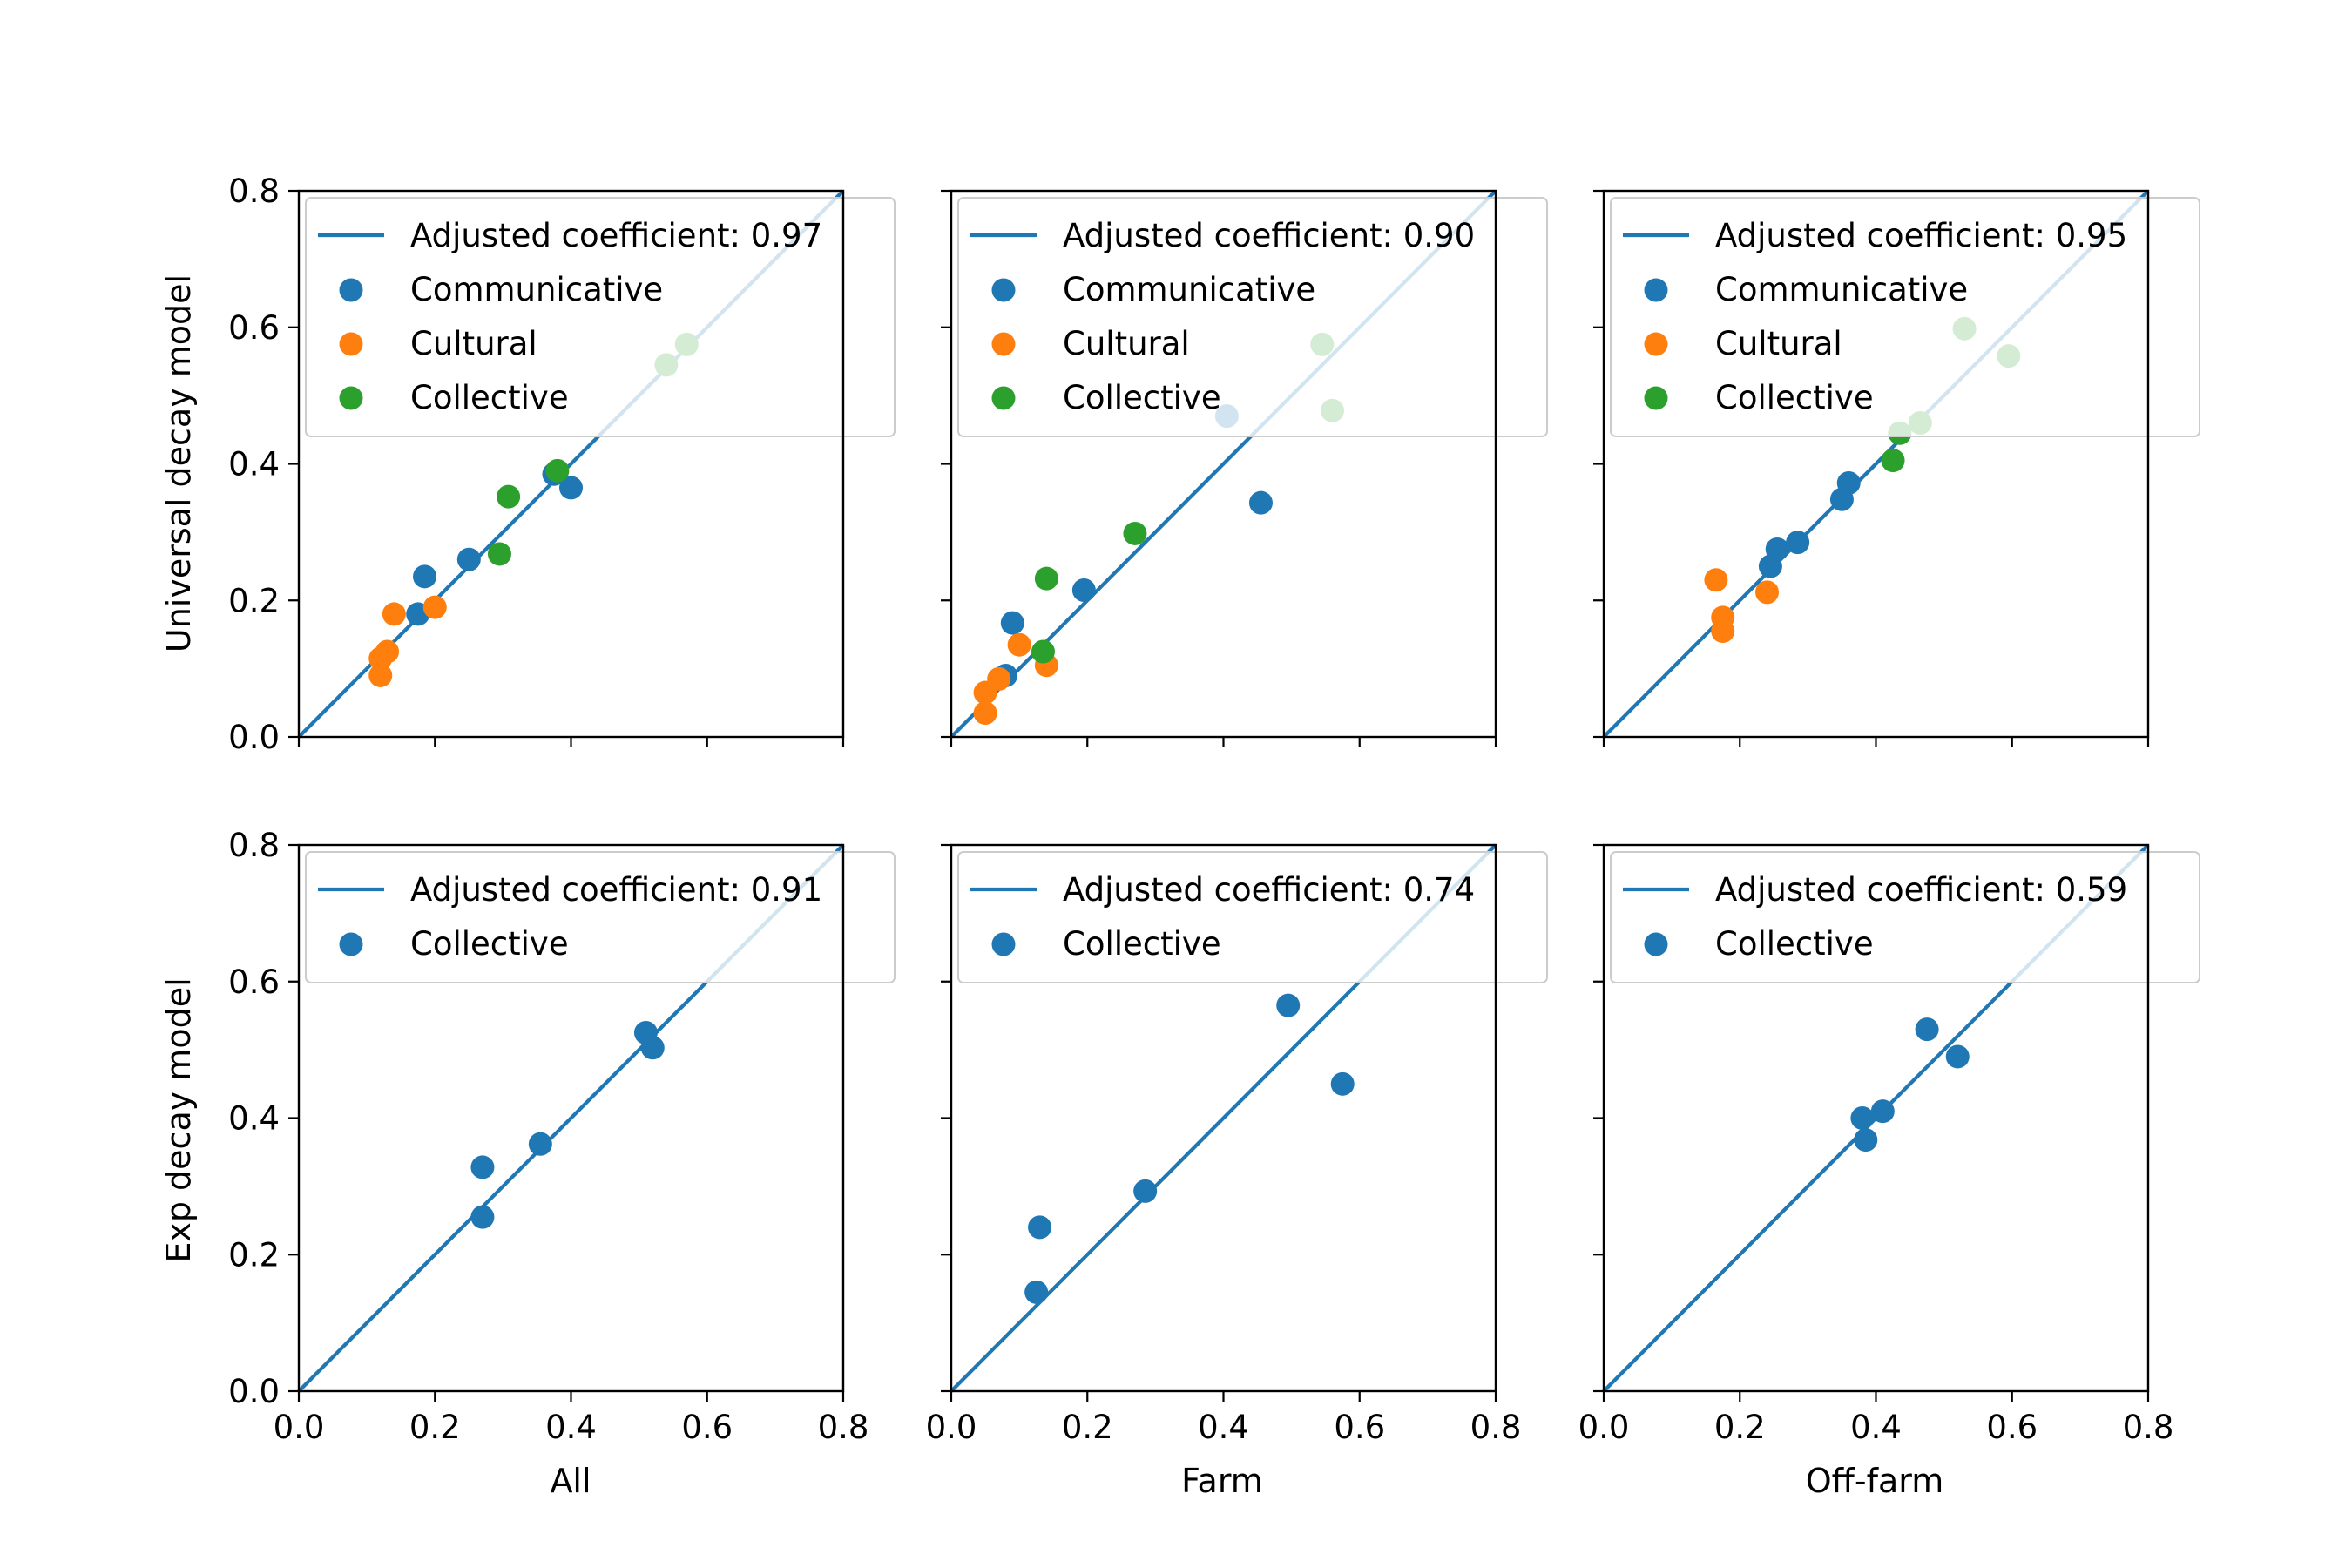 The image size is (2352, 1568). I want to click on y-tick-label: 0.8, so click(254, 191).